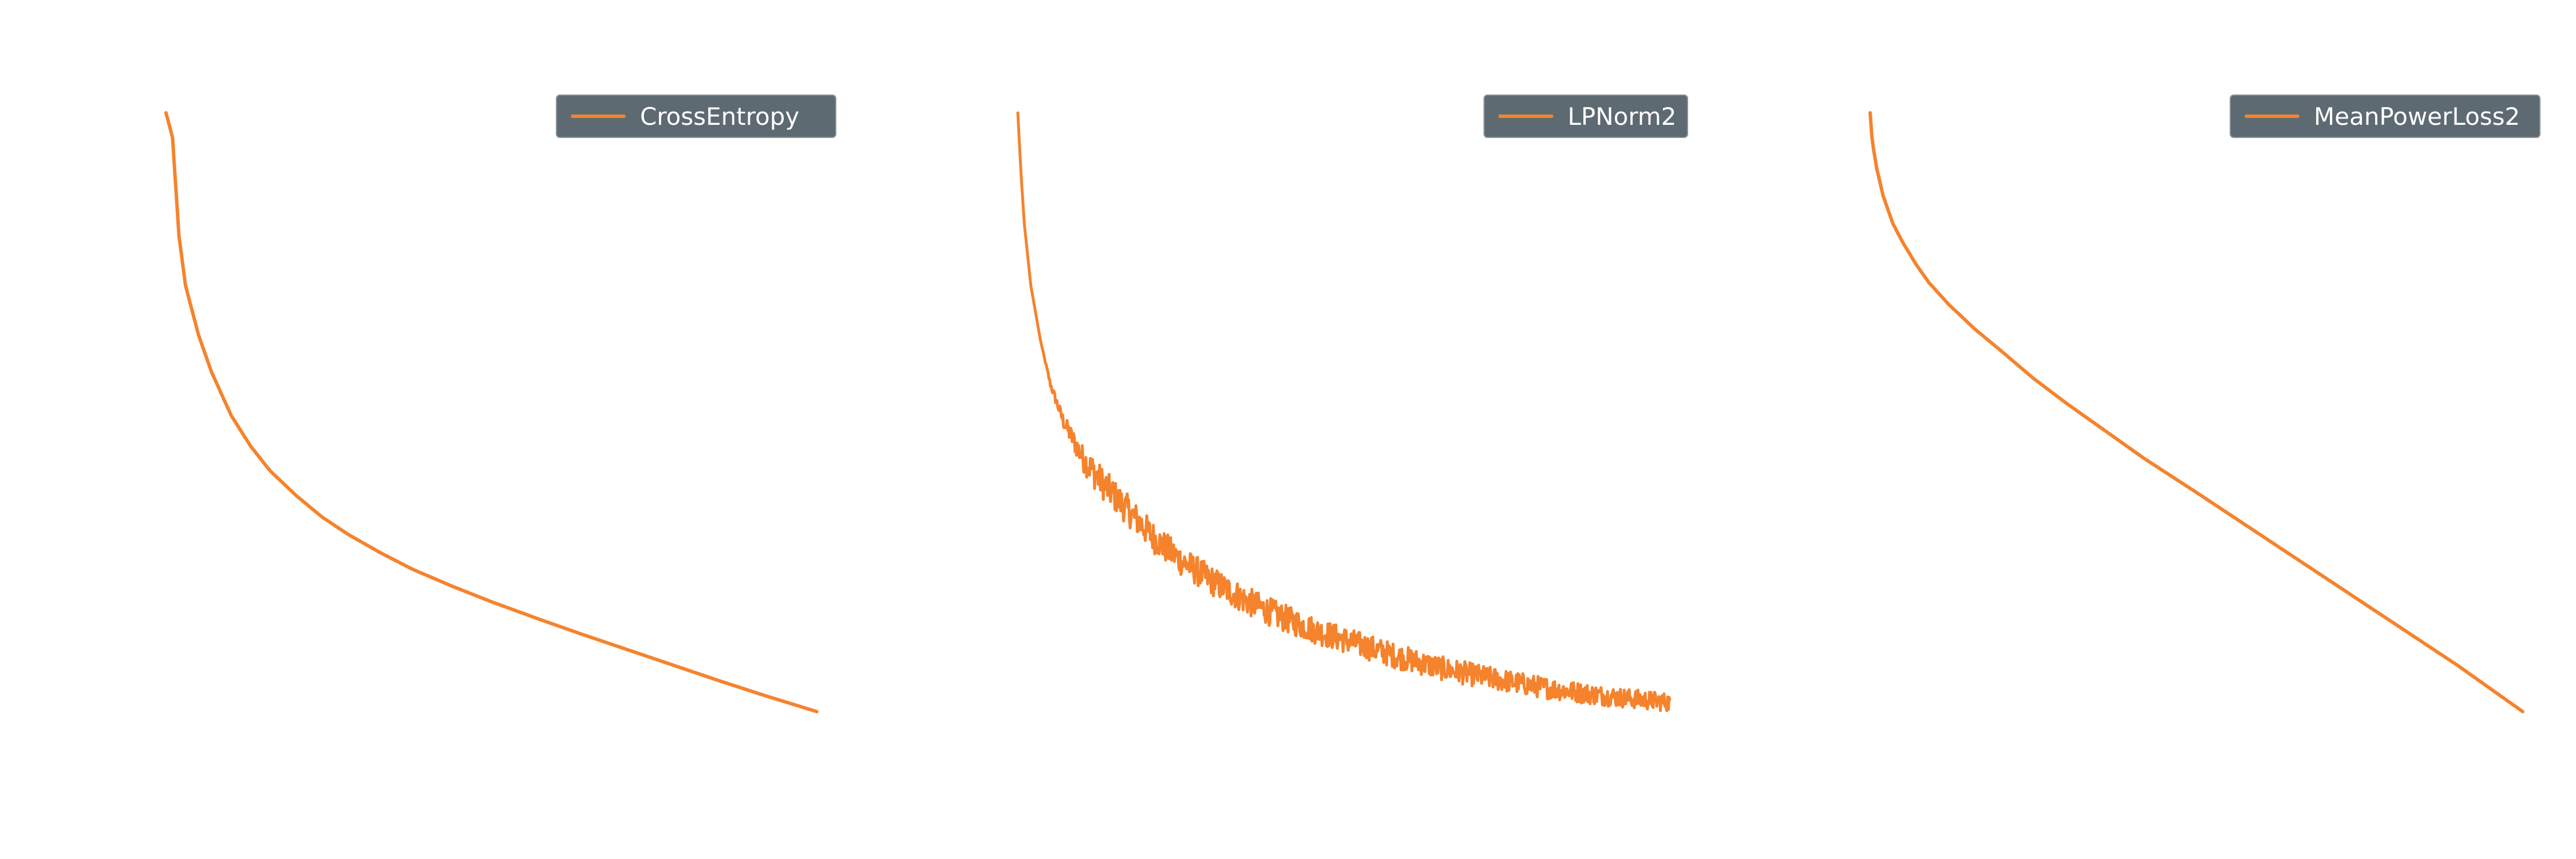  Describe the element at coordinates (1622, 117) in the screenshot. I see `legend-label: LPNorm2` at that location.